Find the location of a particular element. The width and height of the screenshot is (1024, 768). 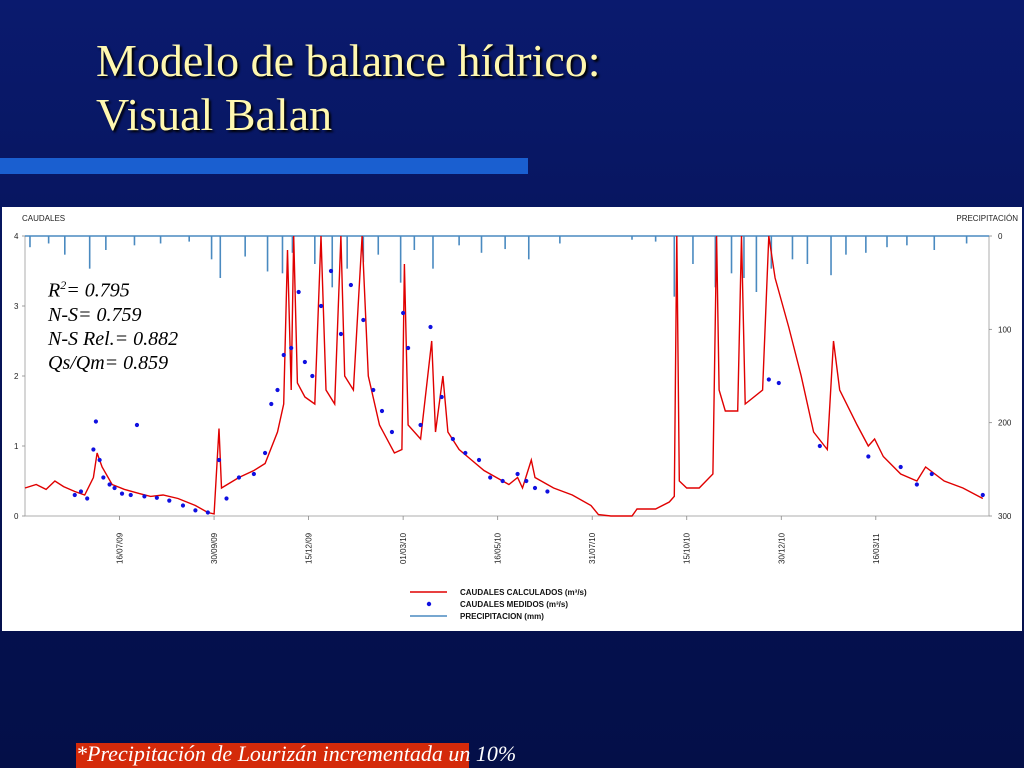

legend-label: PRECIPITACION (mm) is located at coordinates (502, 616).